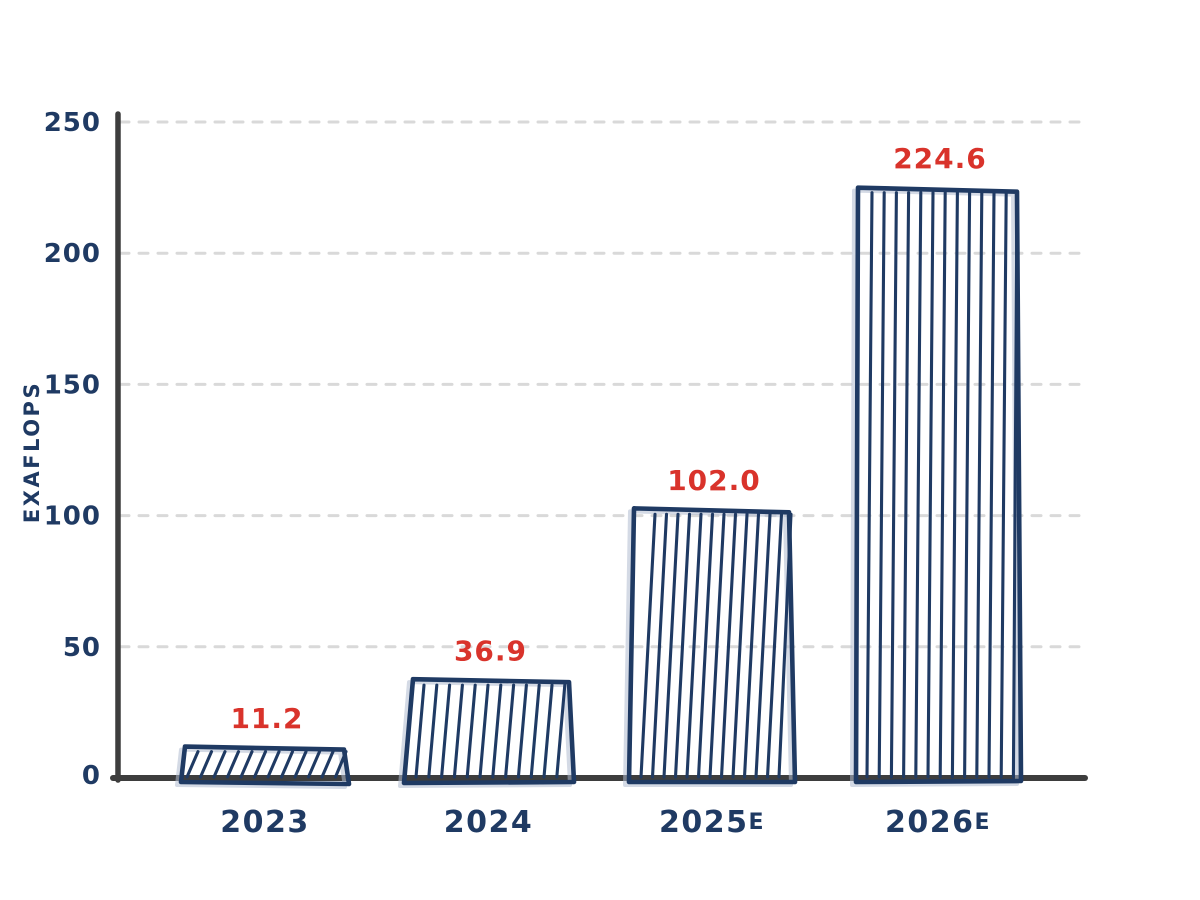  What do you see at coordinates (712, 822) in the screenshot?
I see `x-tick-label-2025E: 2025E` at bounding box center [712, 822].